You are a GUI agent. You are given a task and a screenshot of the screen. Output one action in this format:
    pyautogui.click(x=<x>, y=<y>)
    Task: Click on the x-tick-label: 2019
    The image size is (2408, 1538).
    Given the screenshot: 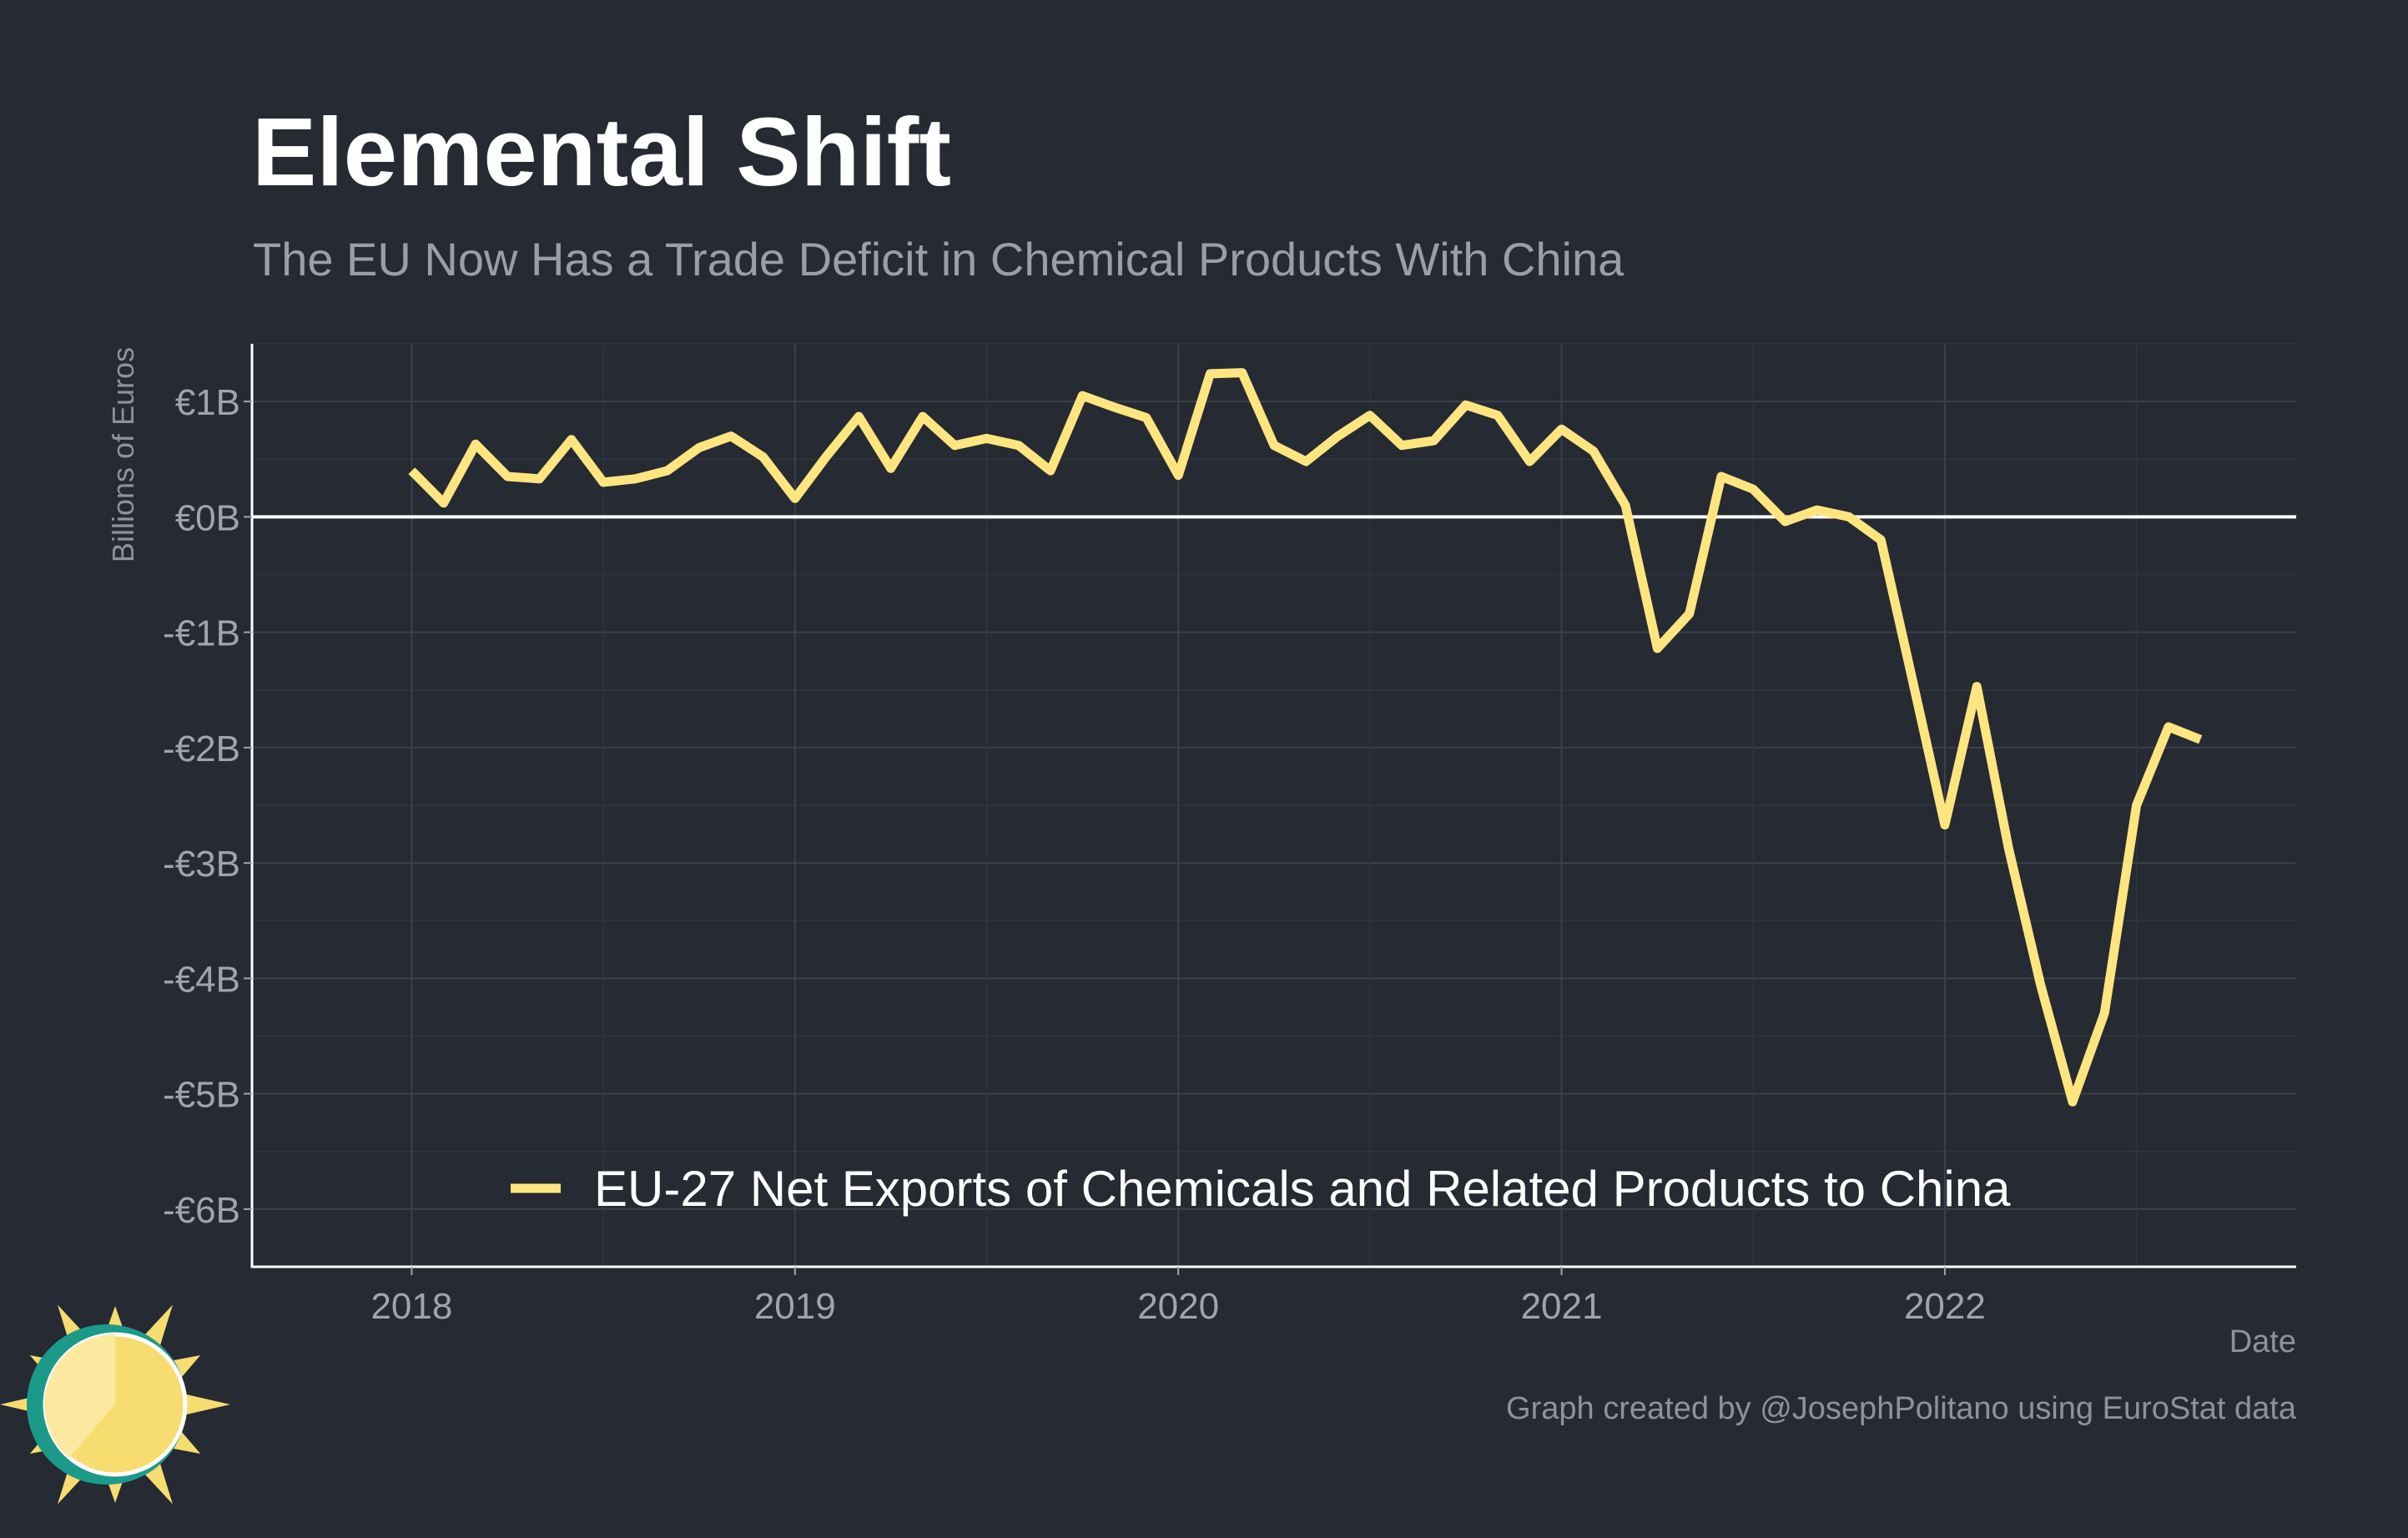 What is the action you would take?
    pyautogui.click(x=795, y=1306)
    